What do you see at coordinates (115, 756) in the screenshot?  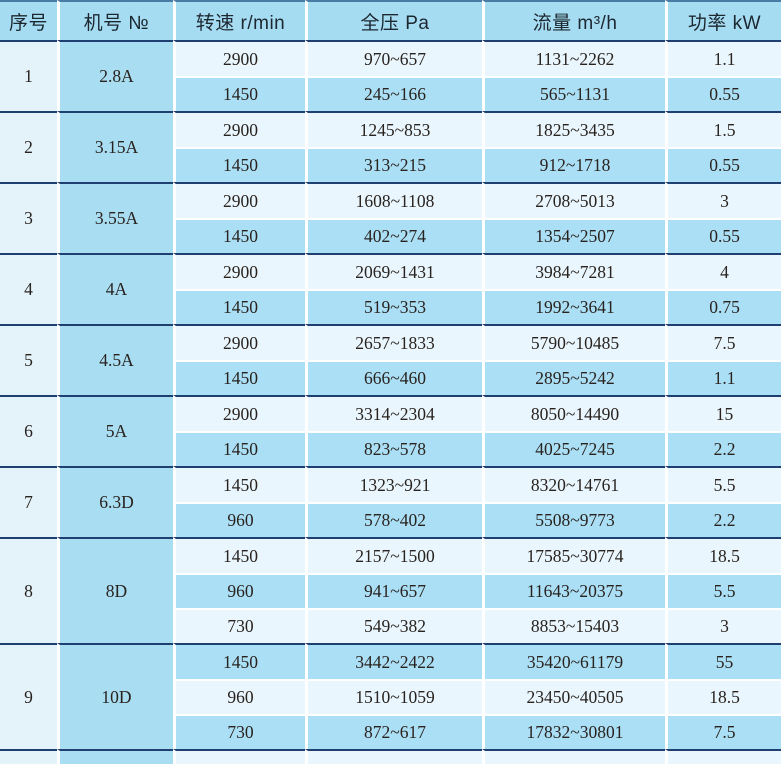 I see `partial-next-row-model` at bounding box center [115, 756].